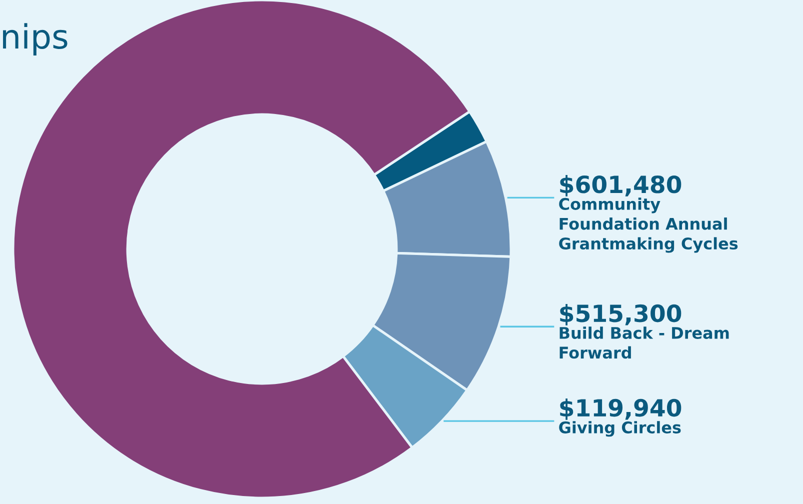  I want to click on text: $601,480, so click(621, 185).